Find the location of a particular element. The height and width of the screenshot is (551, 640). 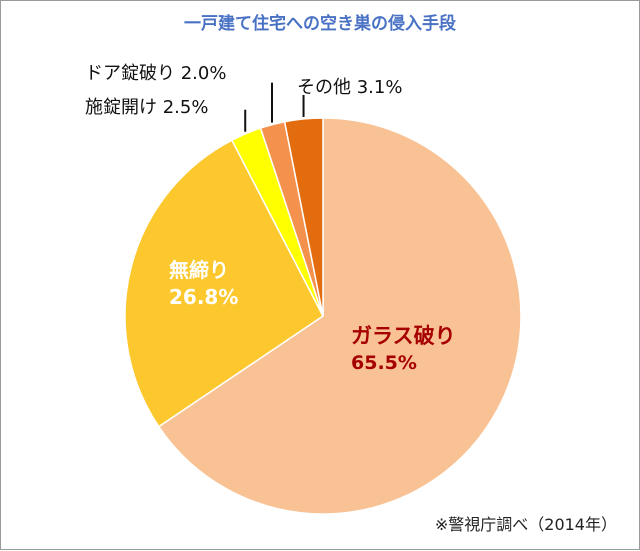

slice-label-lock-picking: 施錠開け 2.5% is located at coordinates (146, 107).